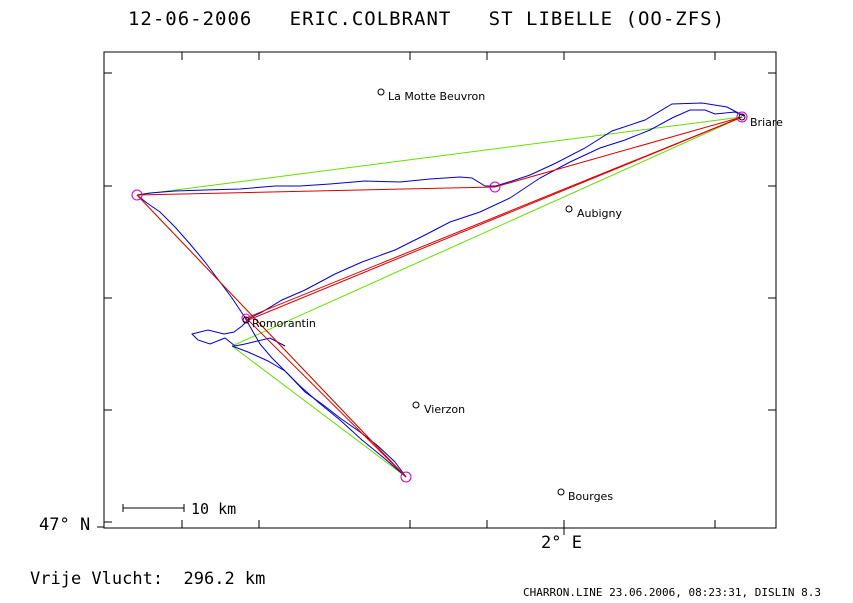 Image resolution: width=853 pixels, height=603 pixels. What do you see at coordinates (284, 323) in the screenshot?
I see `town-label-romorantin: Romorantin` at bounding box center [284, 323].